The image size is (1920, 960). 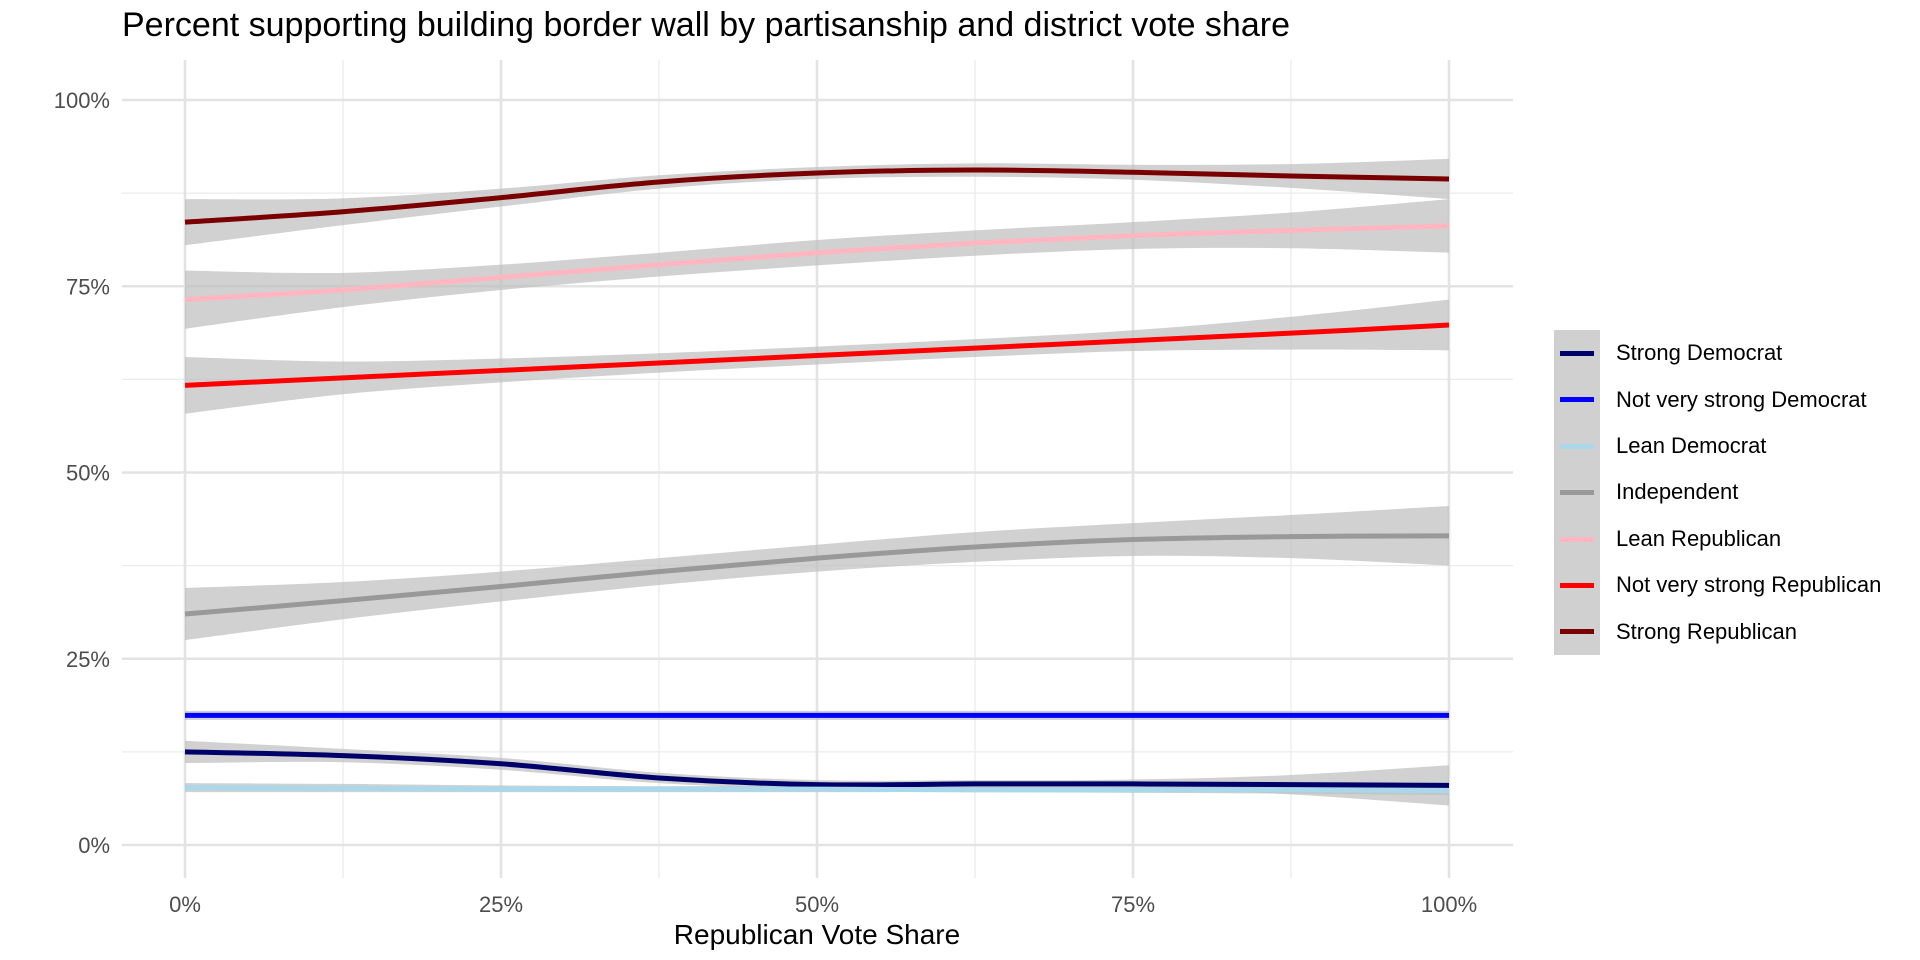 I want to click on legend-item: Strong Democrat, so click(x=1717, y=353).